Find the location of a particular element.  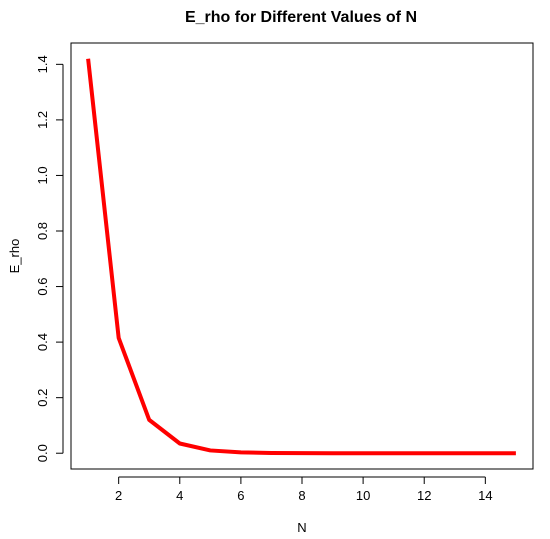

x-tick-label: 6 is located at coordinates (240, 495).